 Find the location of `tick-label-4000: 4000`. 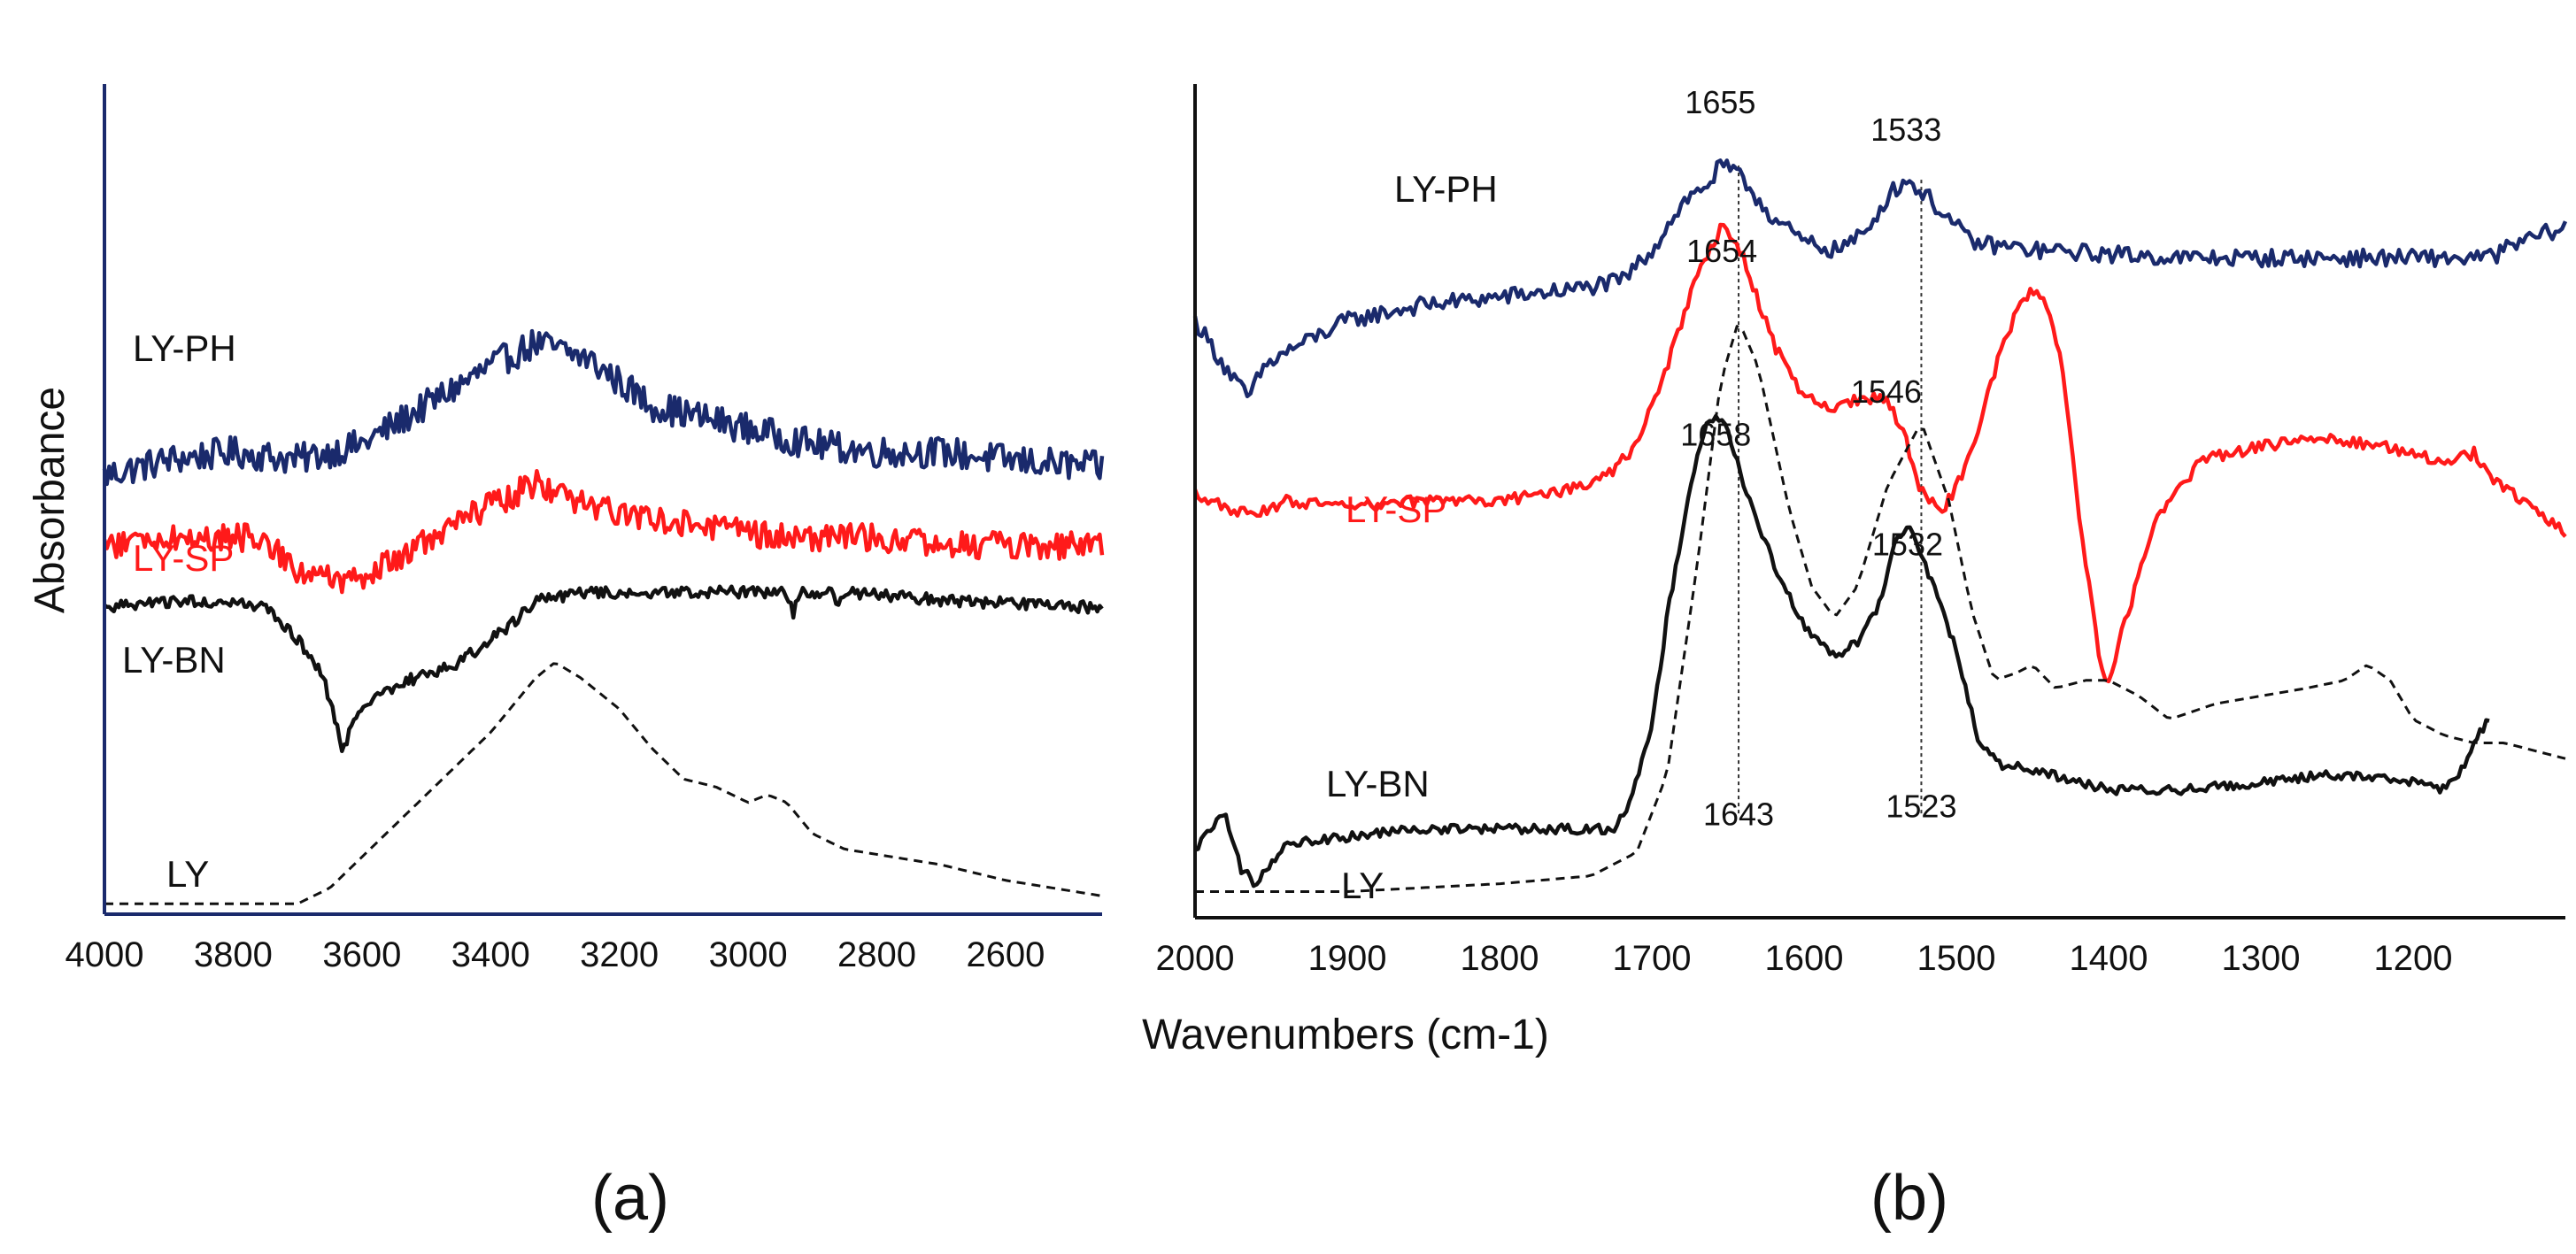

tick-label-4000: 4000 is located at coordinates (105, 954).